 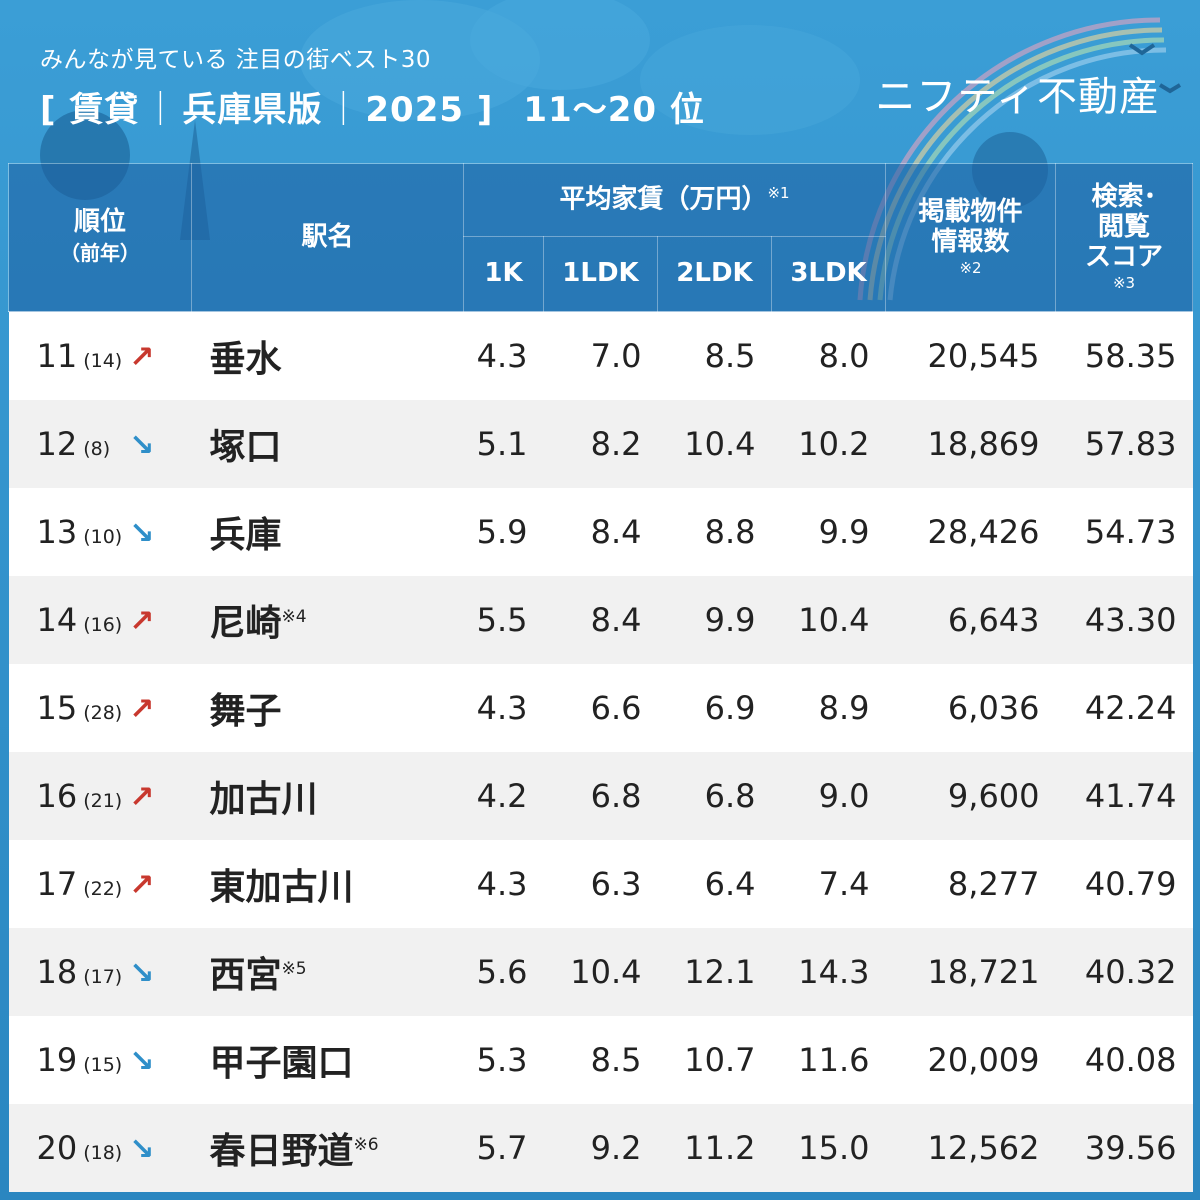 What do you see at coordinates (600, 532) in the screenshot?
I see `rent-1ldk: 8.4` at bounding box center [600, 532].